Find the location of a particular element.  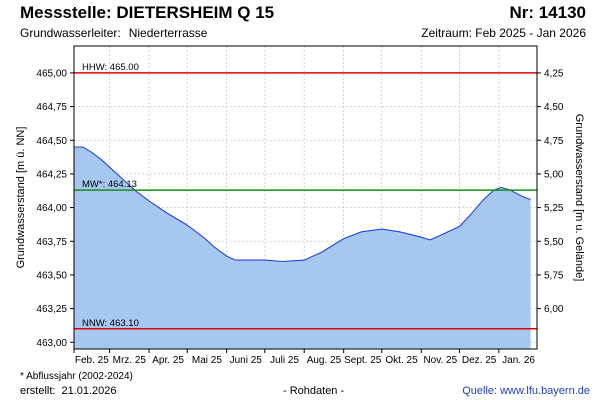

y-tick-label-right: 5,00 is located at coordinates (554, 174).